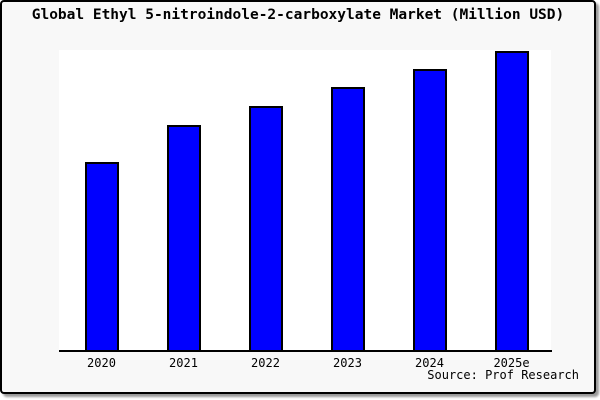  Describe the element at coordinates (305, 351) in the screenshot. I see `x-axis-line` at that location.